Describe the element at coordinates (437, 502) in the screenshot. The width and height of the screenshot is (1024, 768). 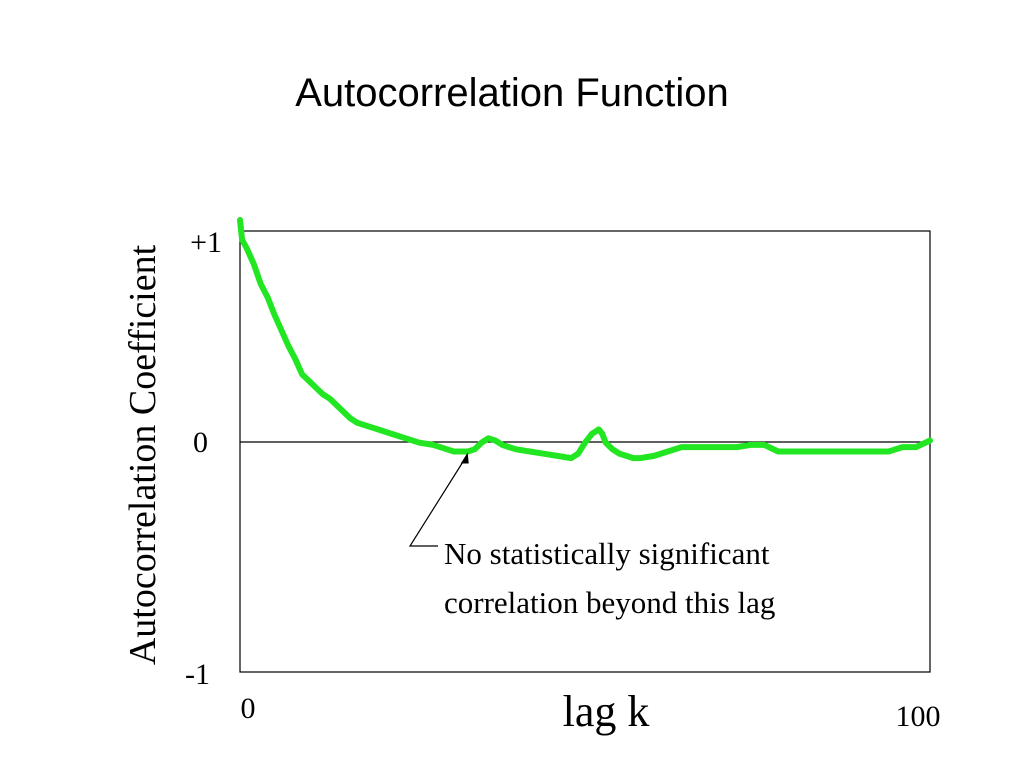
I see `annotation-arrow-line` at that location.